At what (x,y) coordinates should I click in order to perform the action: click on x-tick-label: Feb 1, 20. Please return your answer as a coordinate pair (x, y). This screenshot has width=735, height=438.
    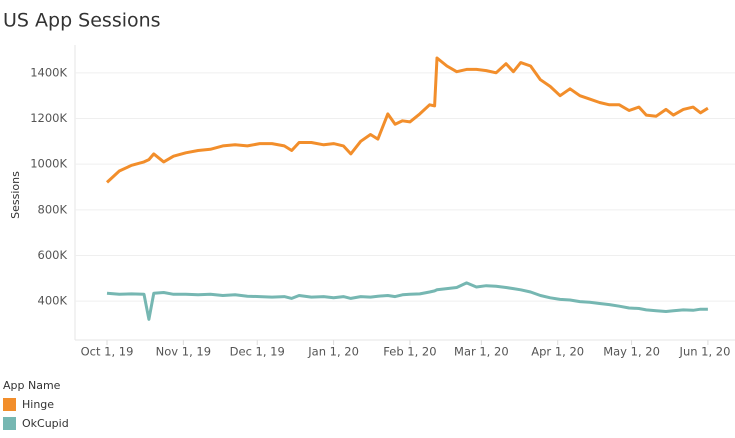
    Looking at the image, I should click on (409, 352).